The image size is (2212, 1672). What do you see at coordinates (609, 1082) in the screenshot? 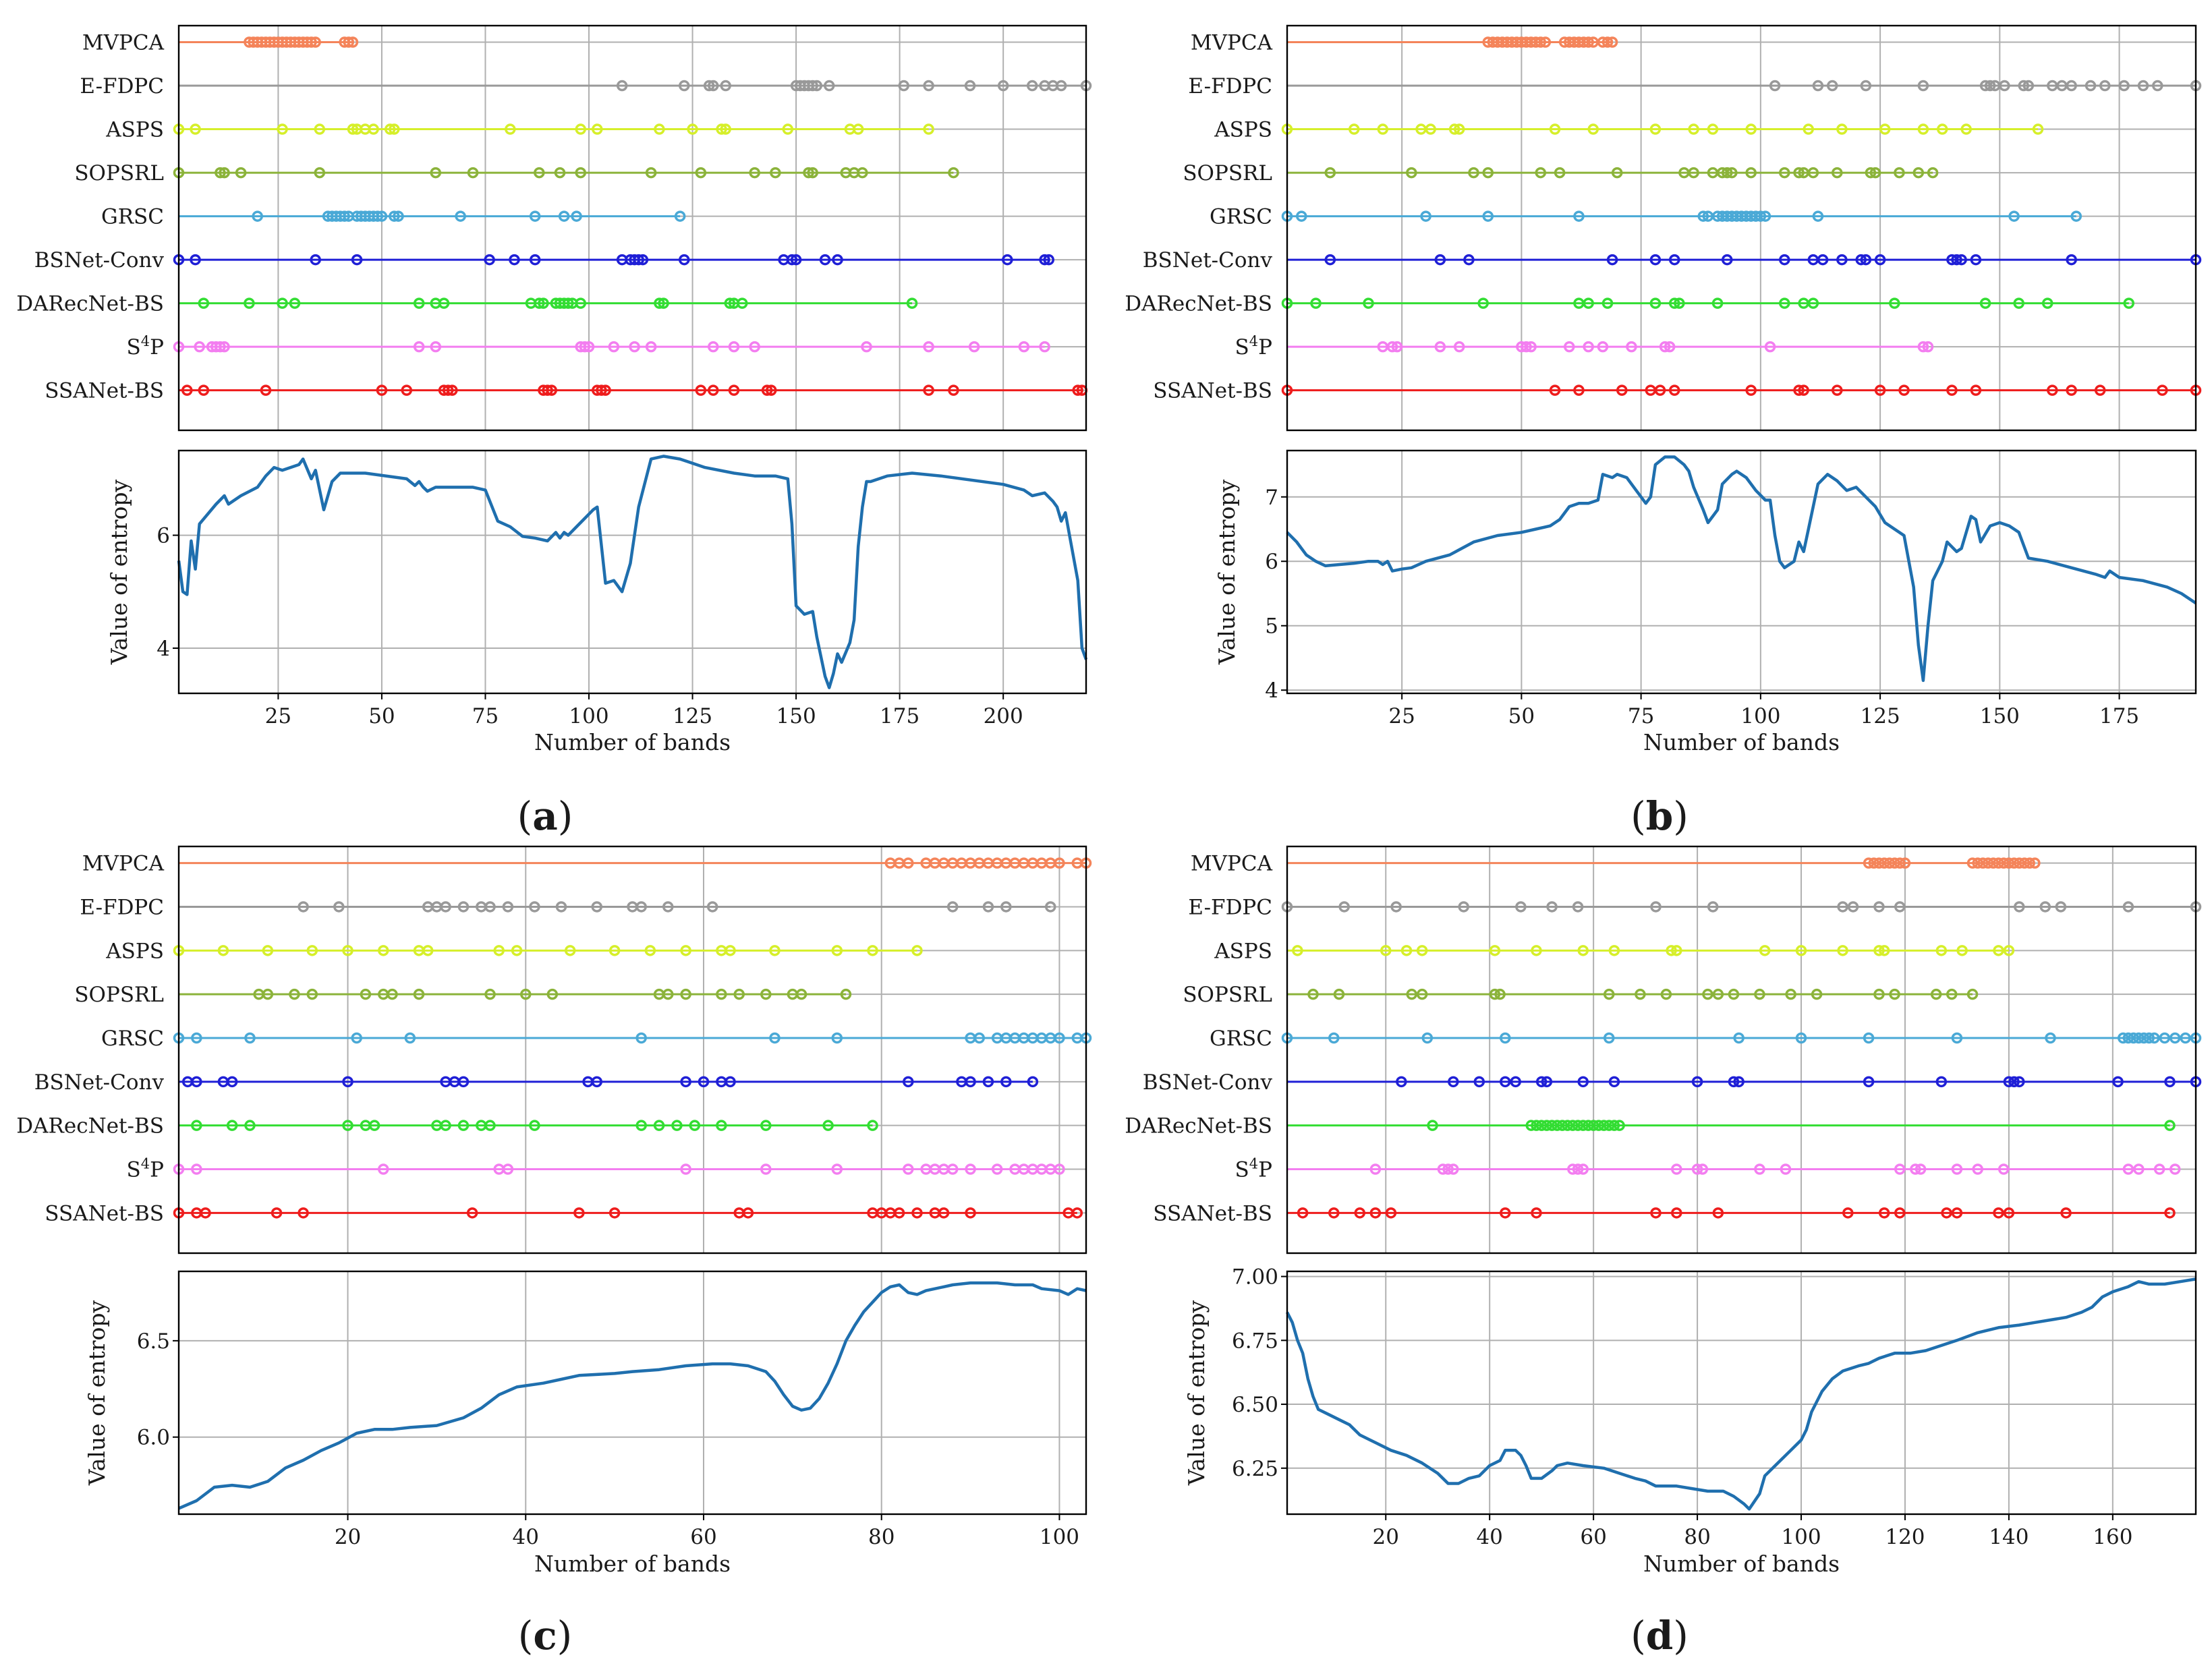
I see `series-bsnet-conv` at bounding box center [609, 1082].